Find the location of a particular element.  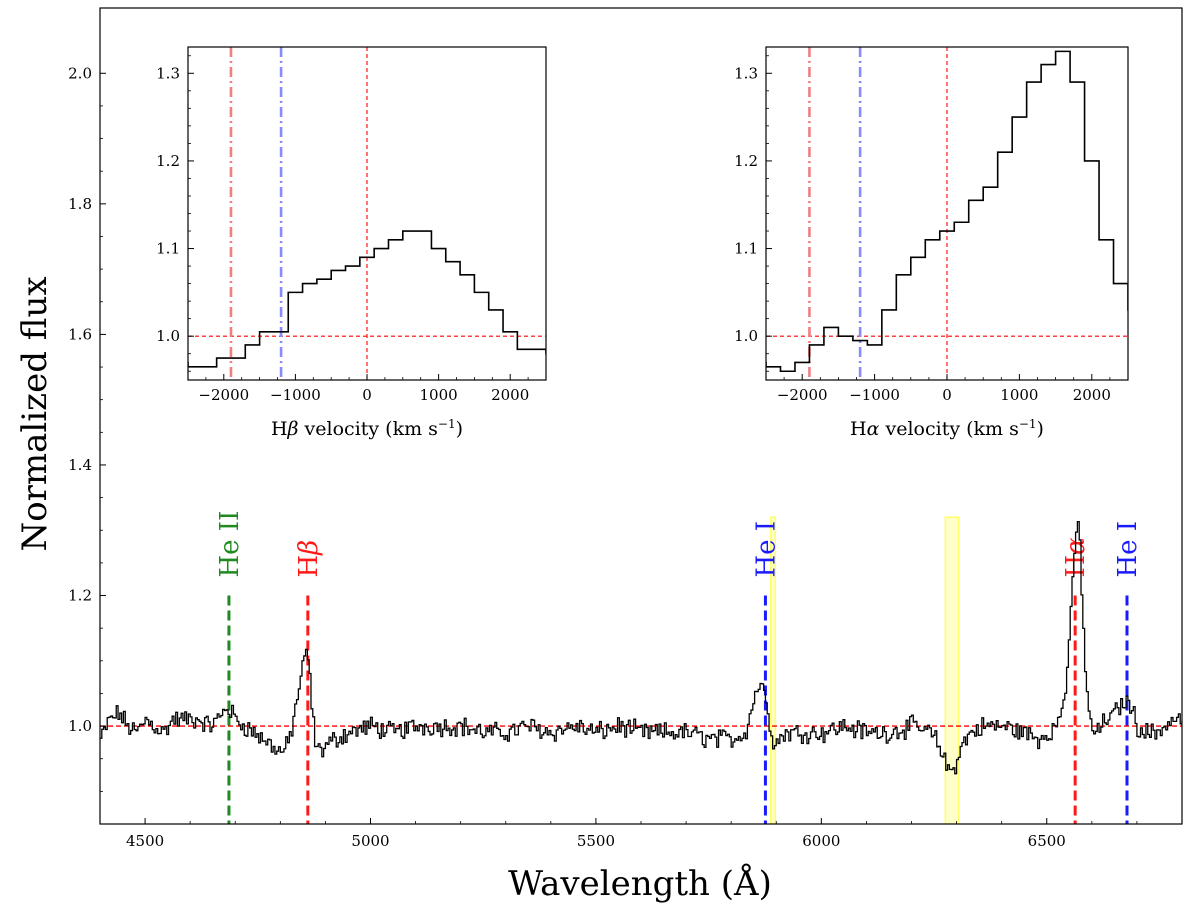

main-y-tick-label: 1.4 is located at coordinates (80, 465).